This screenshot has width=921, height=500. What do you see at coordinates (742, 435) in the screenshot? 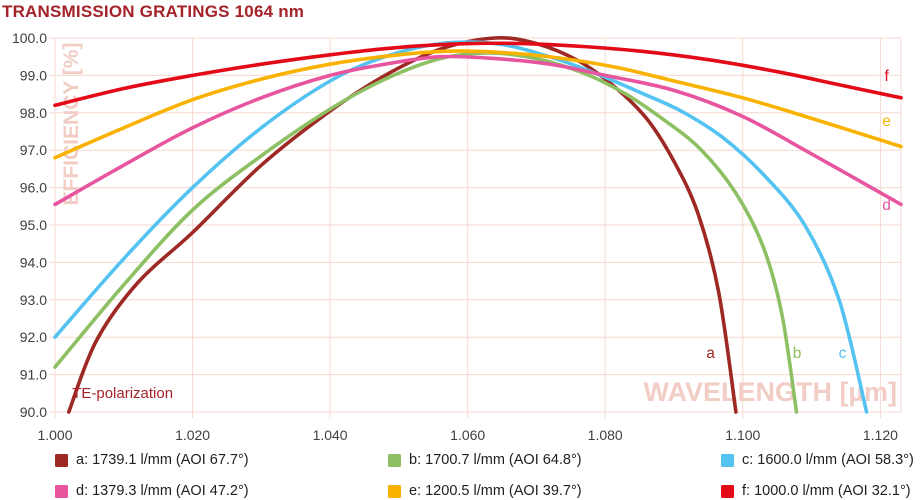
I see `x-tick-label: 1.100` at bounding box center [742, 435].